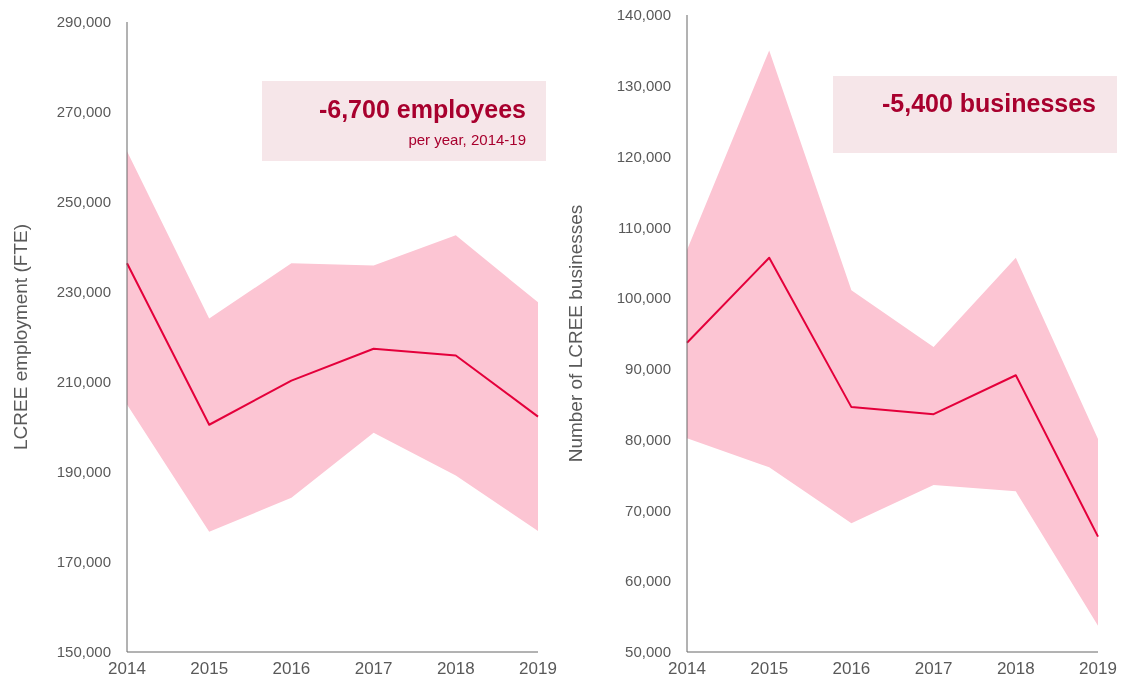 Image resolution: width=1124 pixels, height=689 pixels. Describe the element at coordinates (644, 227) in the screenshot. I see `y-tick-label: 110,000` at that location.